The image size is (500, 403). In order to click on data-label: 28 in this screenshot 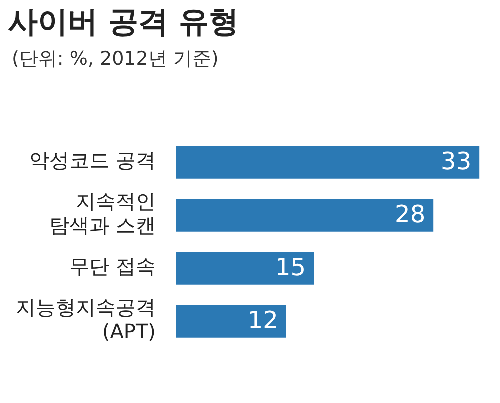, I will do `click(410, 214)`.